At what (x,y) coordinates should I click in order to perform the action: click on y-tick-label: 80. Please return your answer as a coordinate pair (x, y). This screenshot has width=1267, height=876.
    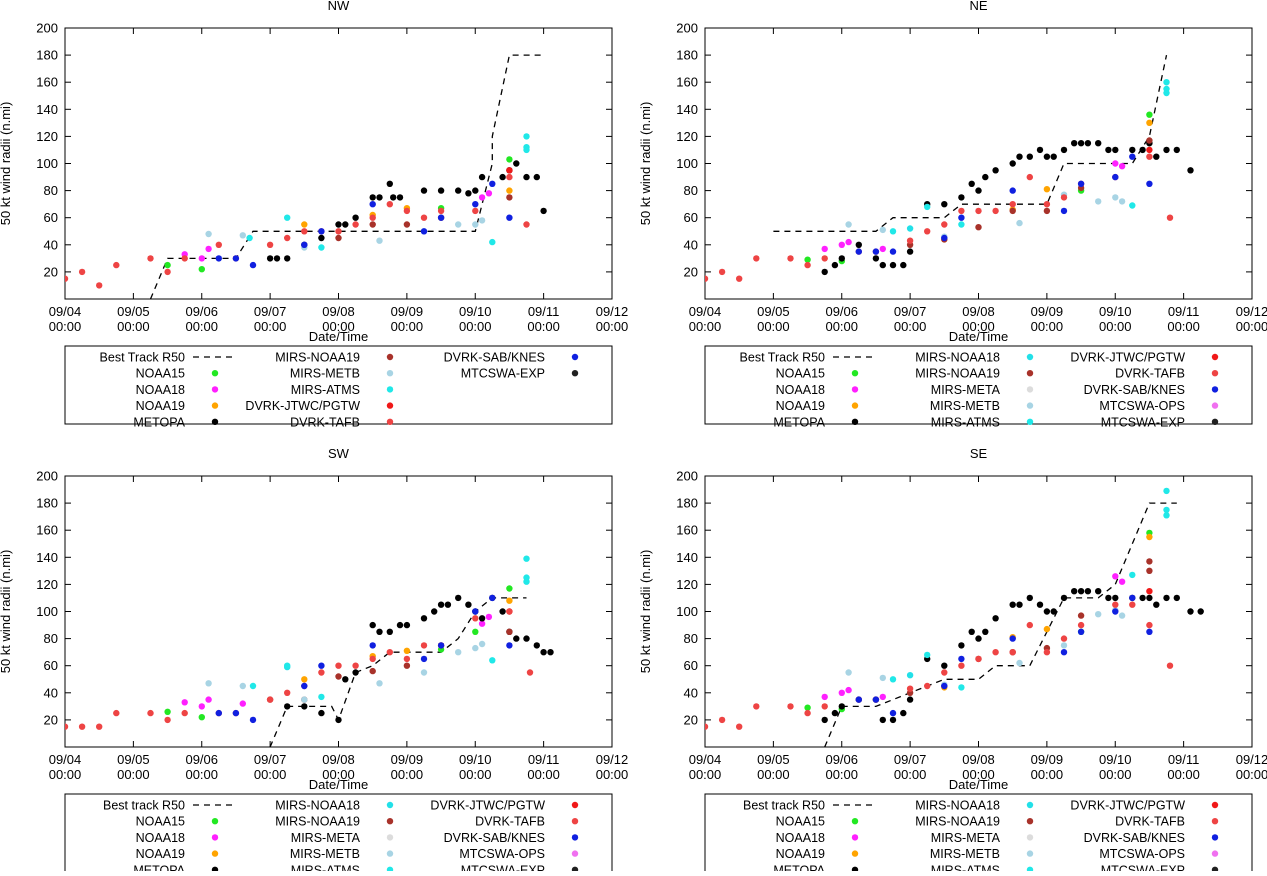
    Looking at the image, I should click on (51, 190).